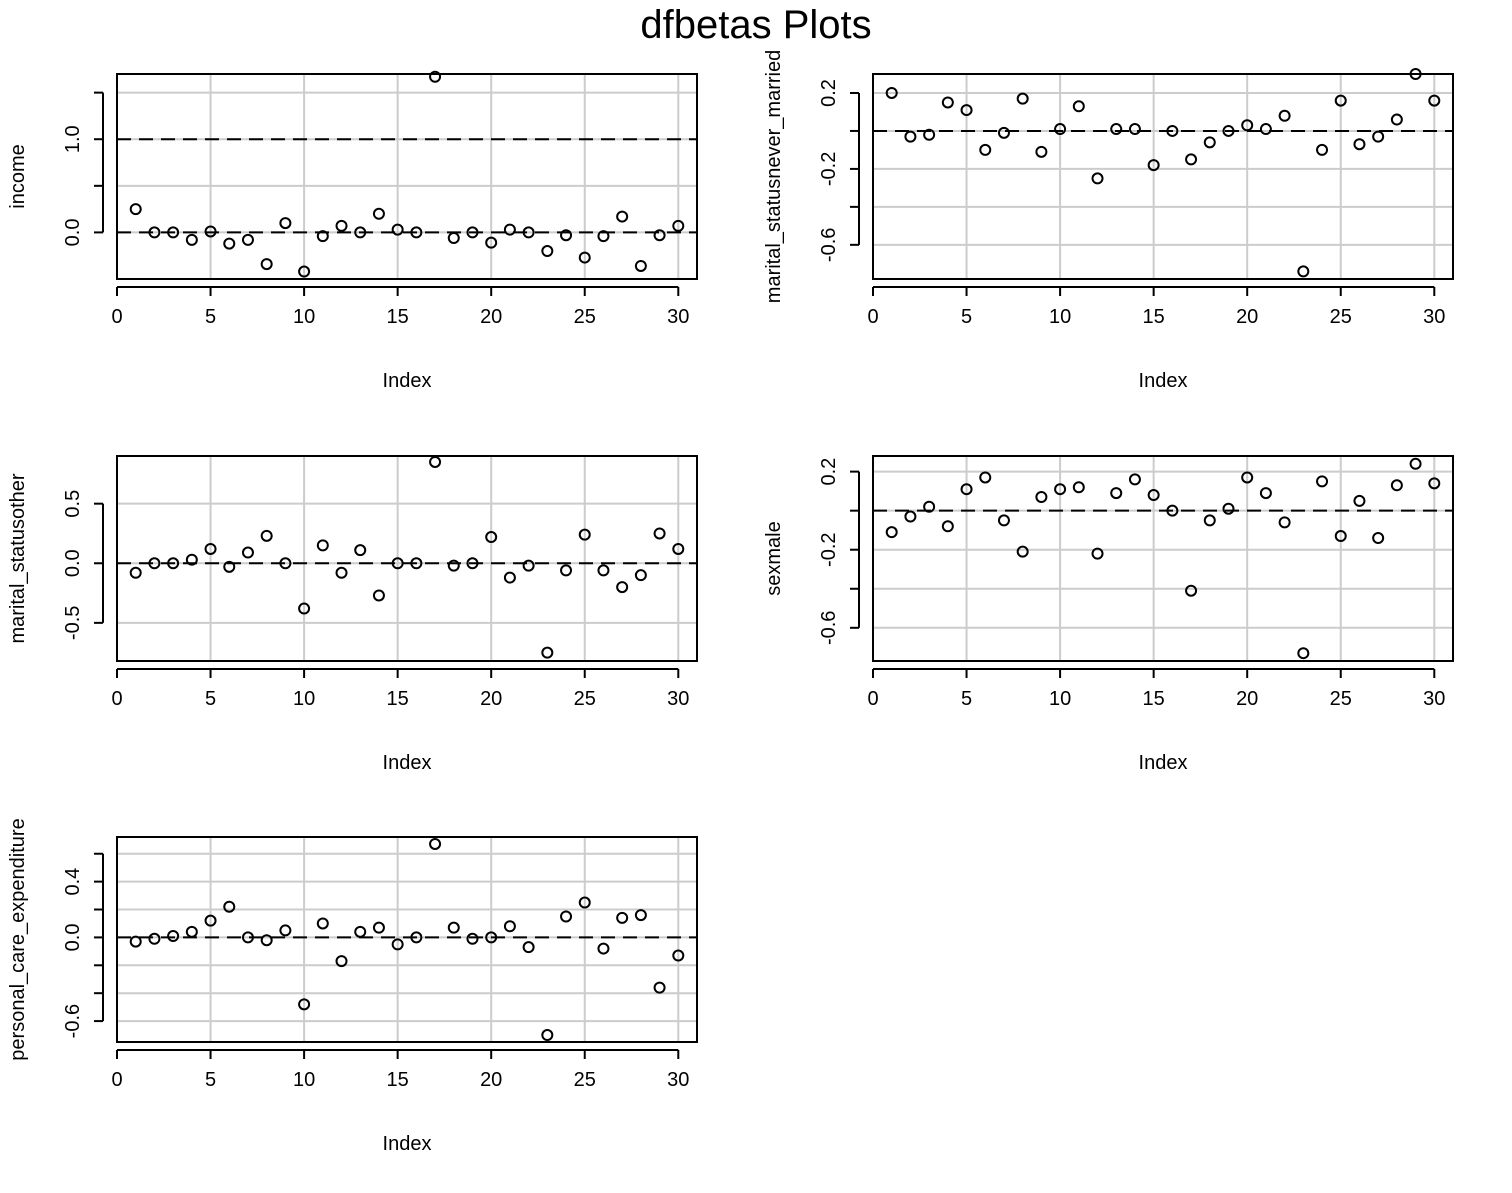  What do you see at coordinates (774, 176) in the screenshot?
I see `y-axis-label: marital_statusnever_married` at bounding box center [774, 176].